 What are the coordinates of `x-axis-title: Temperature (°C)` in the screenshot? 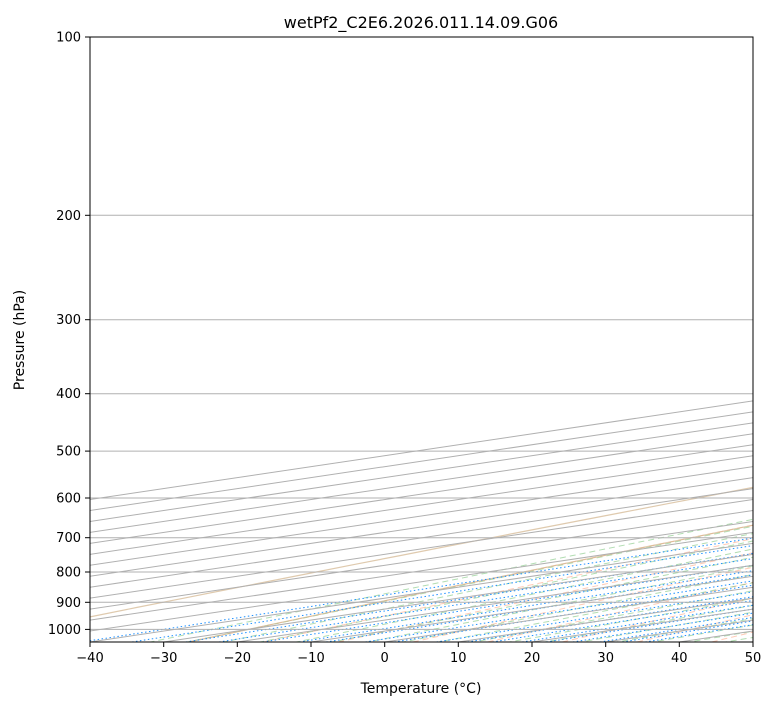 It's located at (421, 689).